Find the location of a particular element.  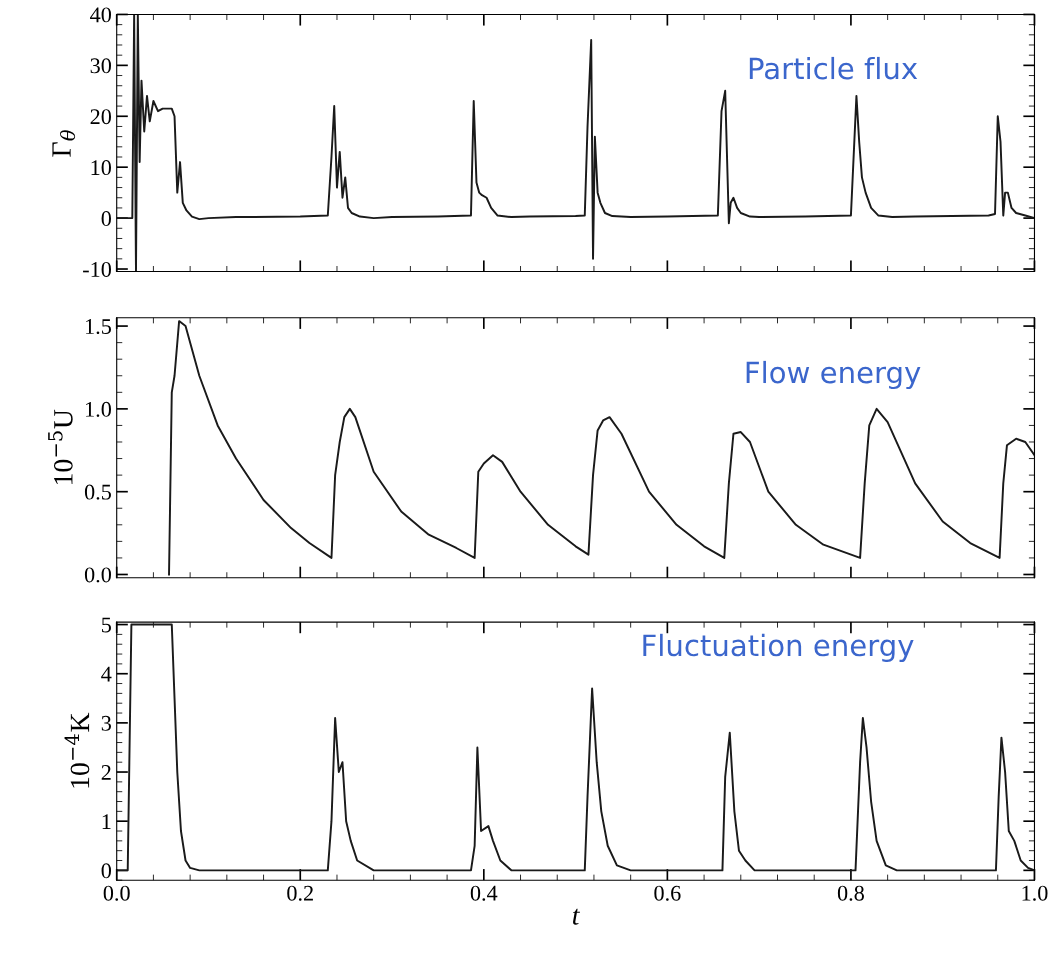

y-axis-title: Γ$_{θ}$ is located at coordinates (64, 143).